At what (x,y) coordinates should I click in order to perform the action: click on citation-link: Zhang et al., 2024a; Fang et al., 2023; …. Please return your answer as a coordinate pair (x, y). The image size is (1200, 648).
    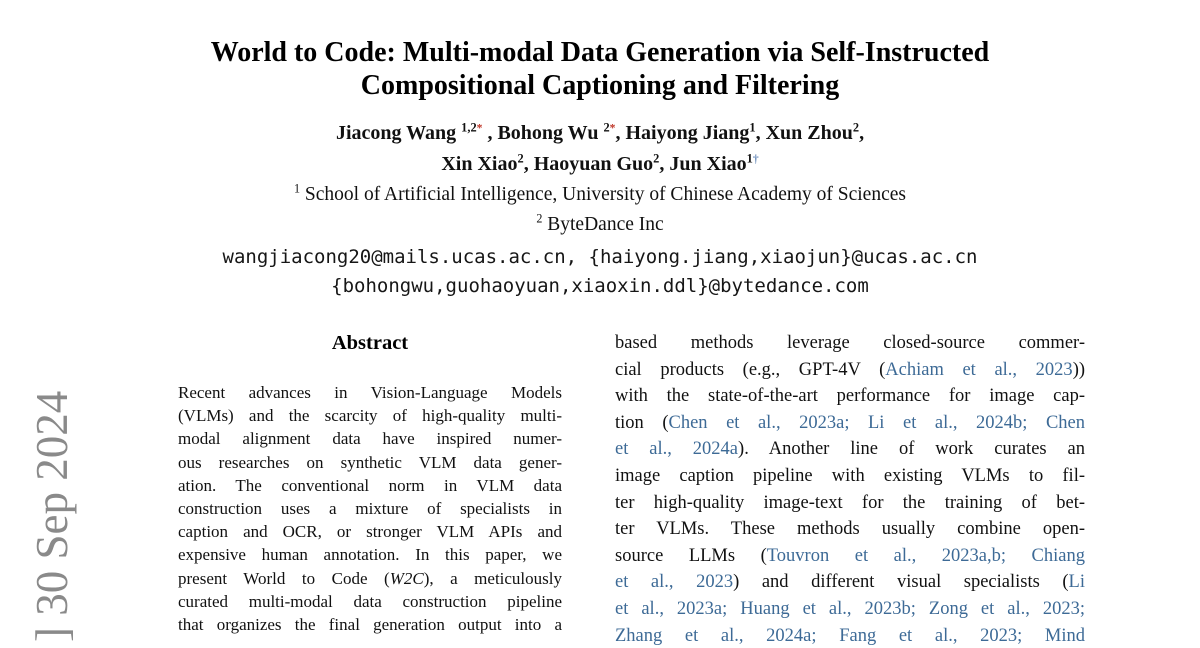
    Looking at the image, I should click on (850, 635).